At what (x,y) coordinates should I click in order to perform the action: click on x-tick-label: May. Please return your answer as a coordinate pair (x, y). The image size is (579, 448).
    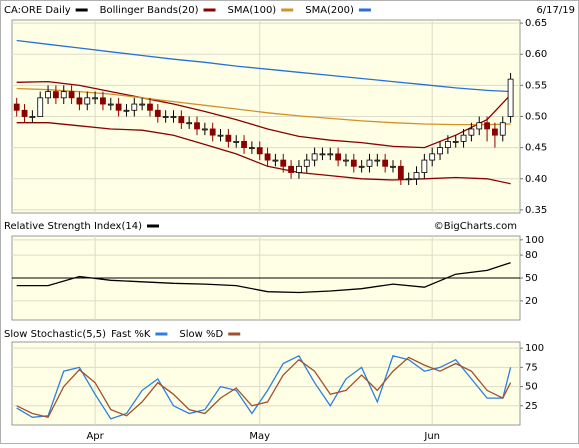
    Looking at the image, I should click on (259, 436).